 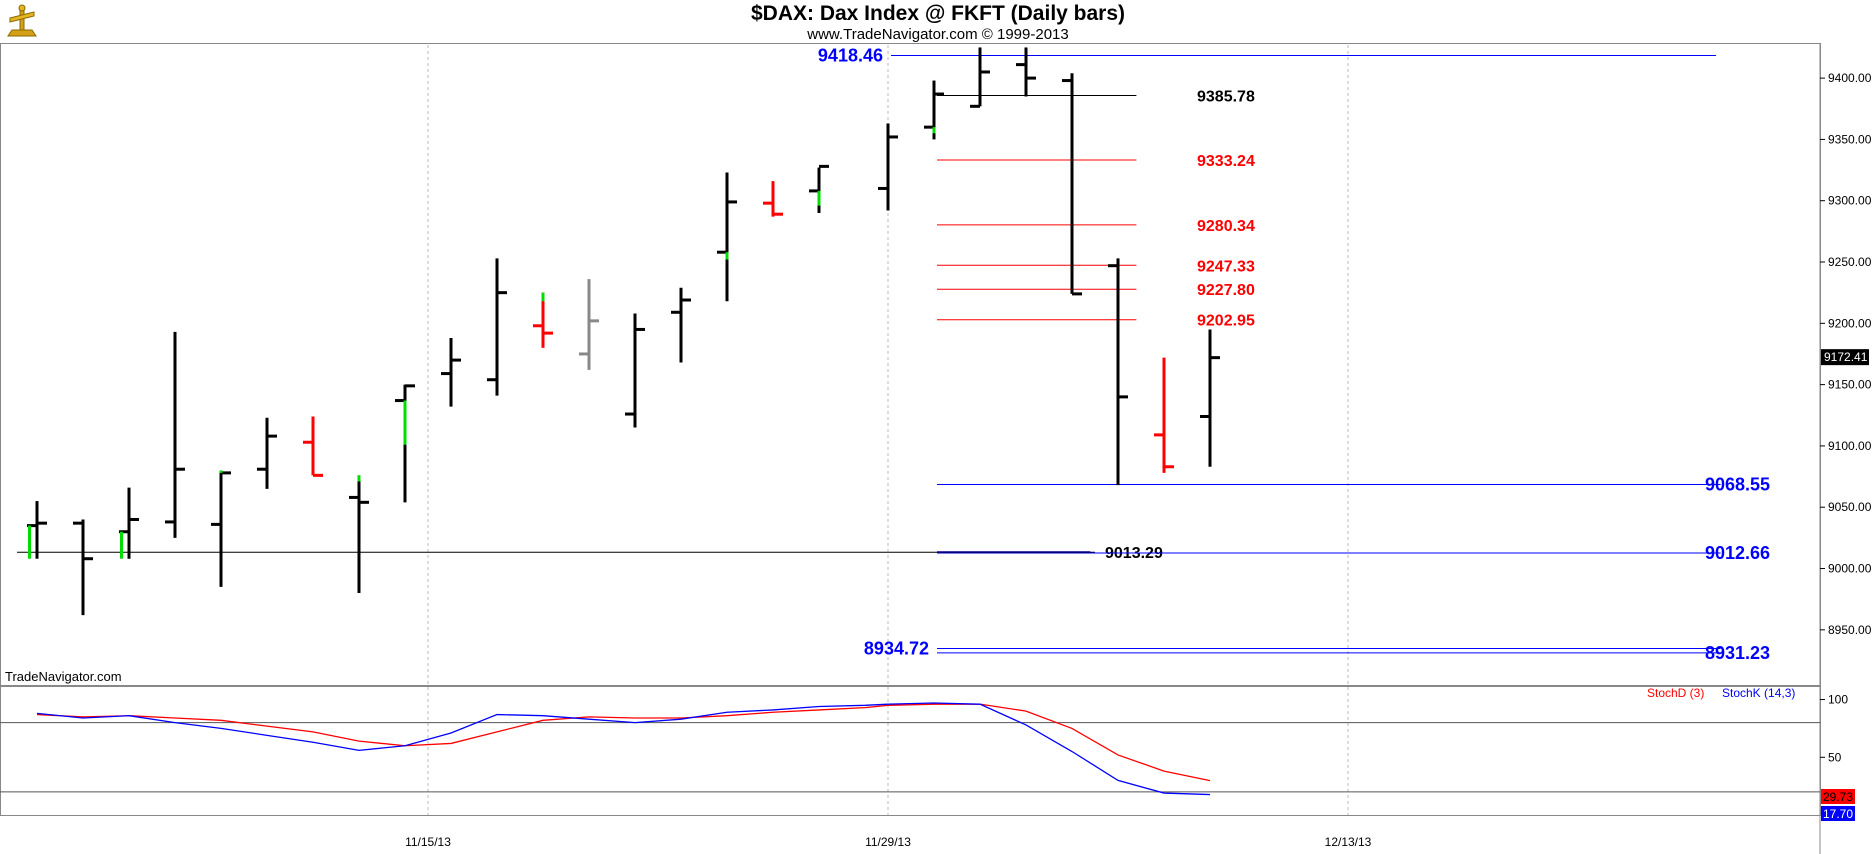 I want to click on price-tick-label: 9050.00, so click(x=1850, y=507).